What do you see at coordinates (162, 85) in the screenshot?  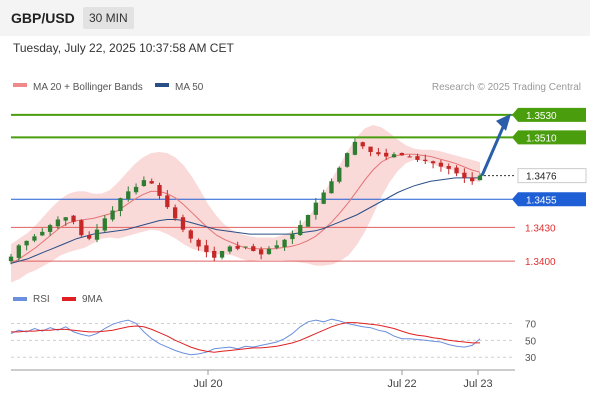 I see `ma50-legend-swatch` at bounding box center [162, 85].